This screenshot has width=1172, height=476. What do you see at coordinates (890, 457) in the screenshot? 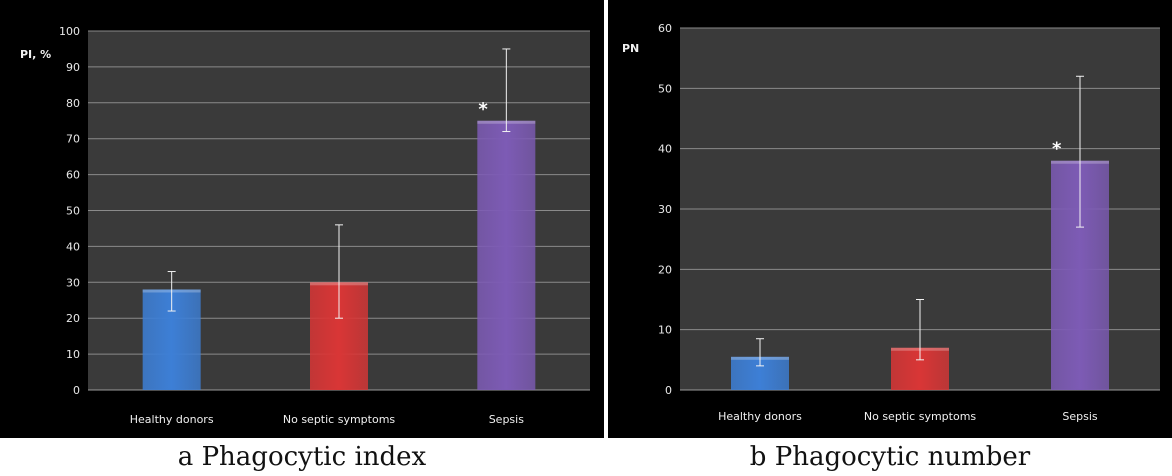
I see `chart-caption-b: b Phagocytic number` at bounding box center [890, 457].